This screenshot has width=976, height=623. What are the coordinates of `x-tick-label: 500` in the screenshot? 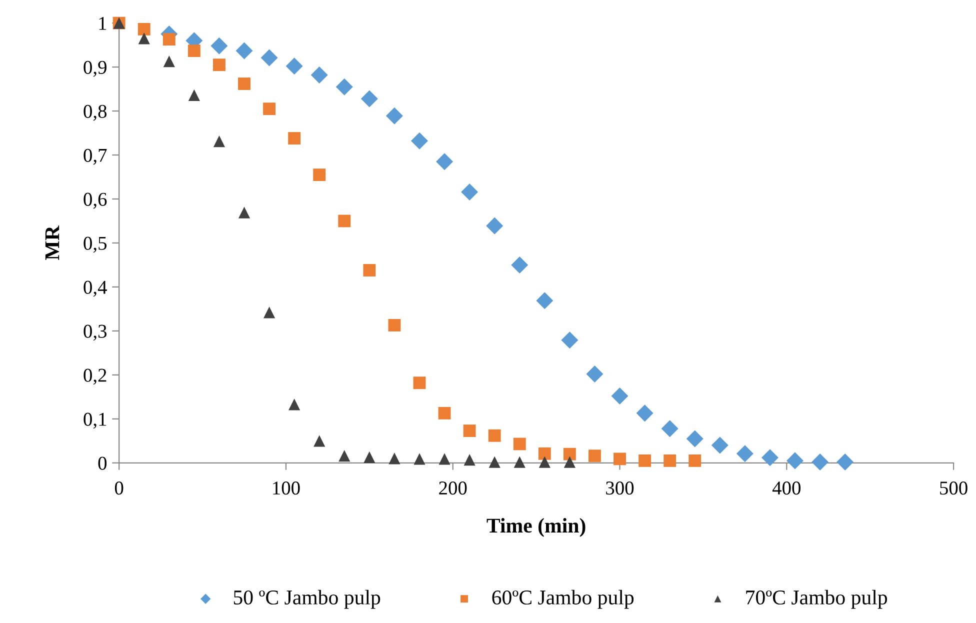 It's located at (954, 488).